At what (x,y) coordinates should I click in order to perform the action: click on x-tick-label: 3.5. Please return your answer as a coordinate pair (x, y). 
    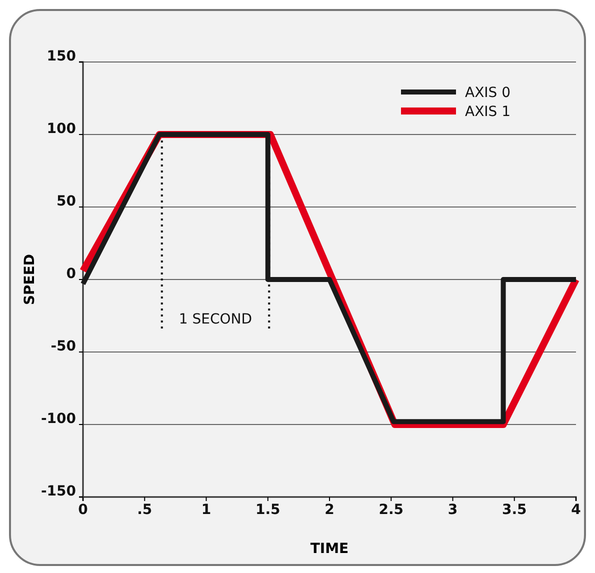
    Looking at the image, I should click on (514, 510).